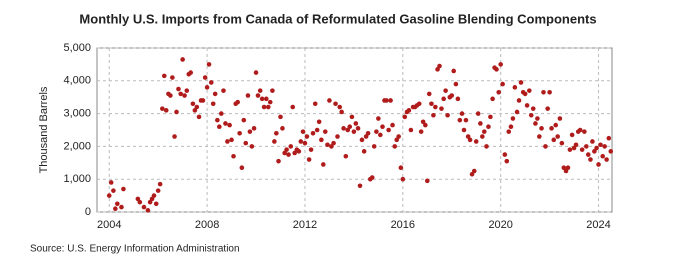 The image size is (675, 275). What do you see at coordinates (598, 225) in the screenshot?
I see `x-tick-label: 2024` at bounding box center [598, 225].